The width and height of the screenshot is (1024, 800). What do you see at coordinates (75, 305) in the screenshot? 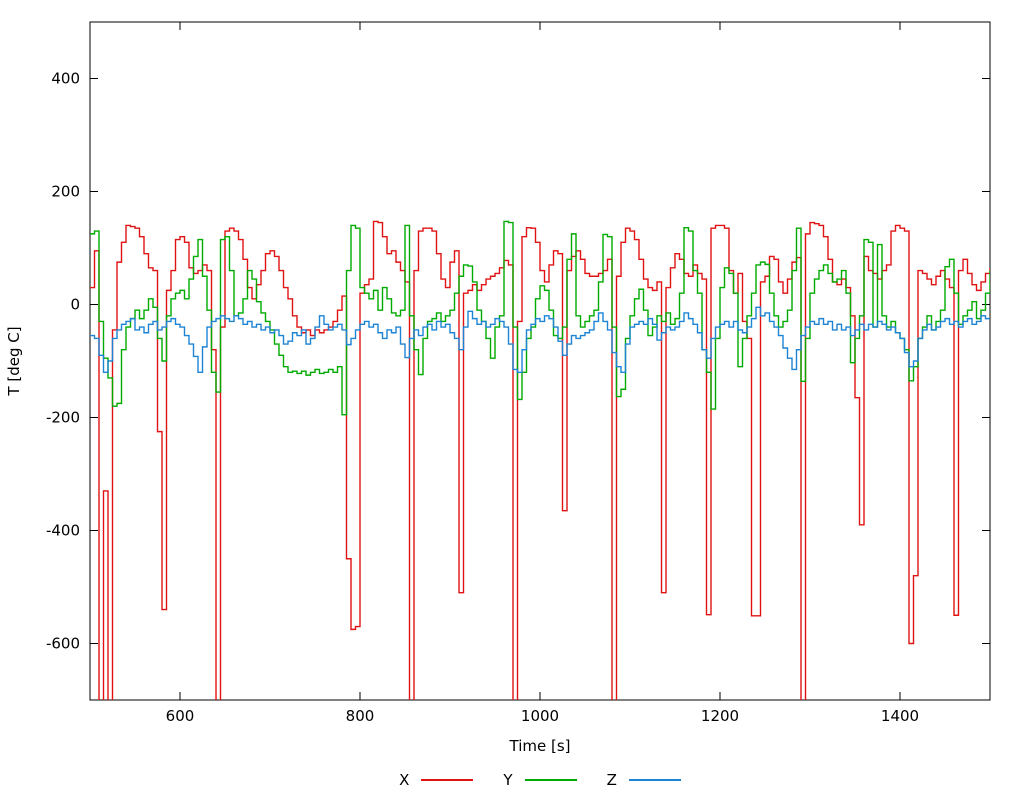
I see `y-tick-label-0: 0` at bounding box center [75, 305].